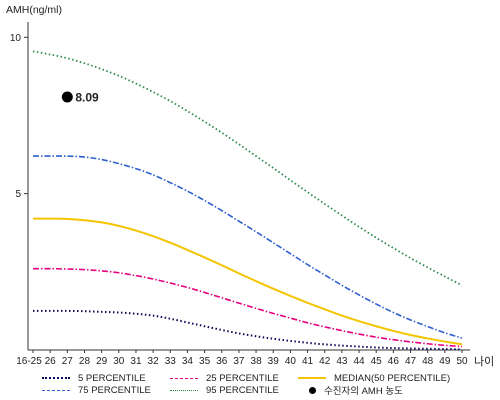  What do you see at coordinates (67, 97) in the screenshot?
I see `patient-amh-point` at bounding box center [67, 97].